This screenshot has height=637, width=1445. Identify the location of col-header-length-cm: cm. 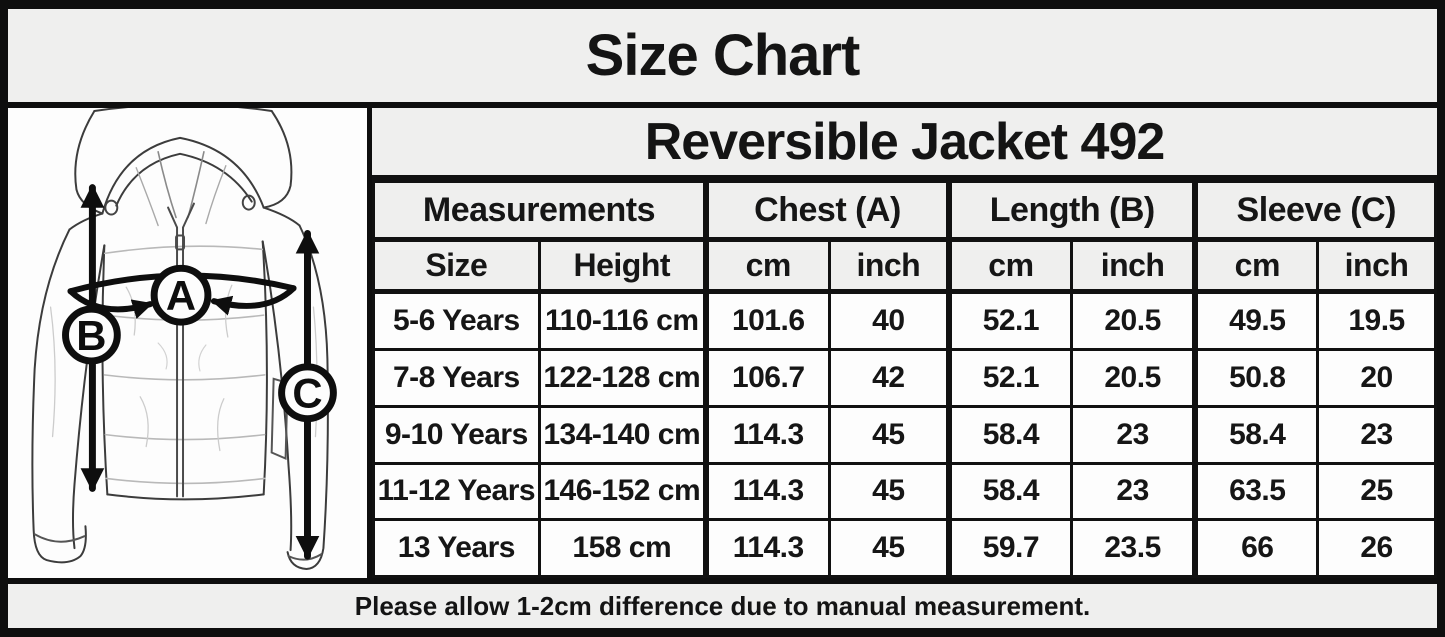
(1009, 266).